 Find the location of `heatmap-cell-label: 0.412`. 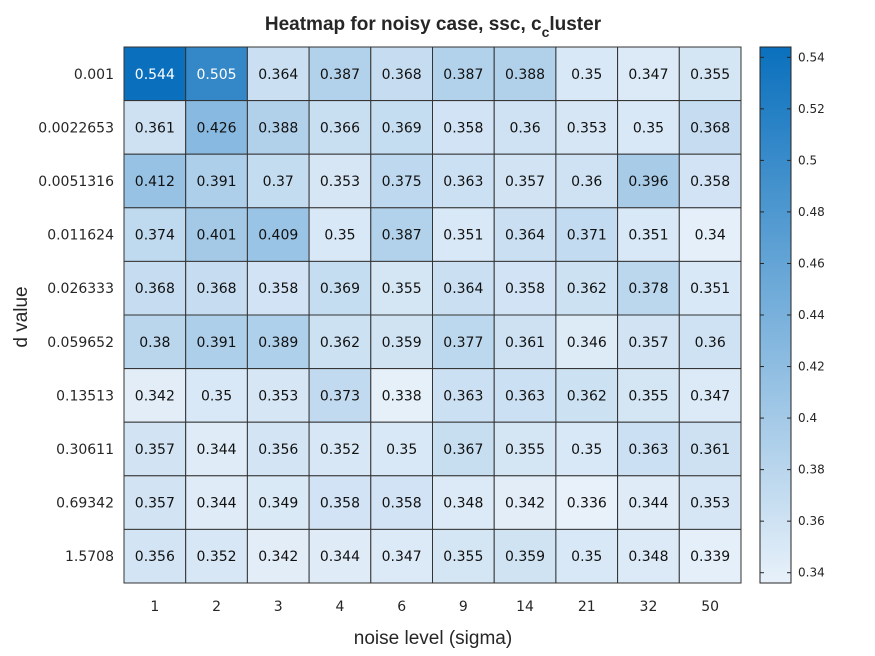

heatmap-cell-label: 0.412 is located at coordinates (155, 182).